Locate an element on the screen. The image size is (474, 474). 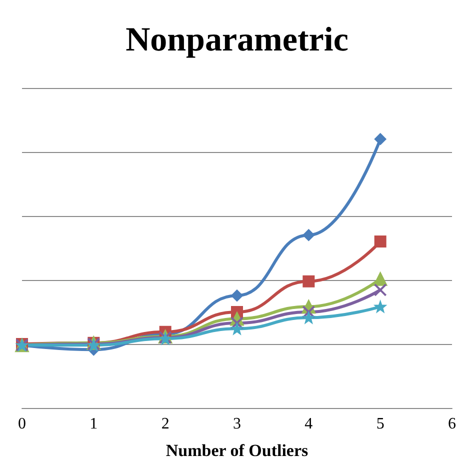
x-tick-label: 1 is located at coordinates (94, 424).